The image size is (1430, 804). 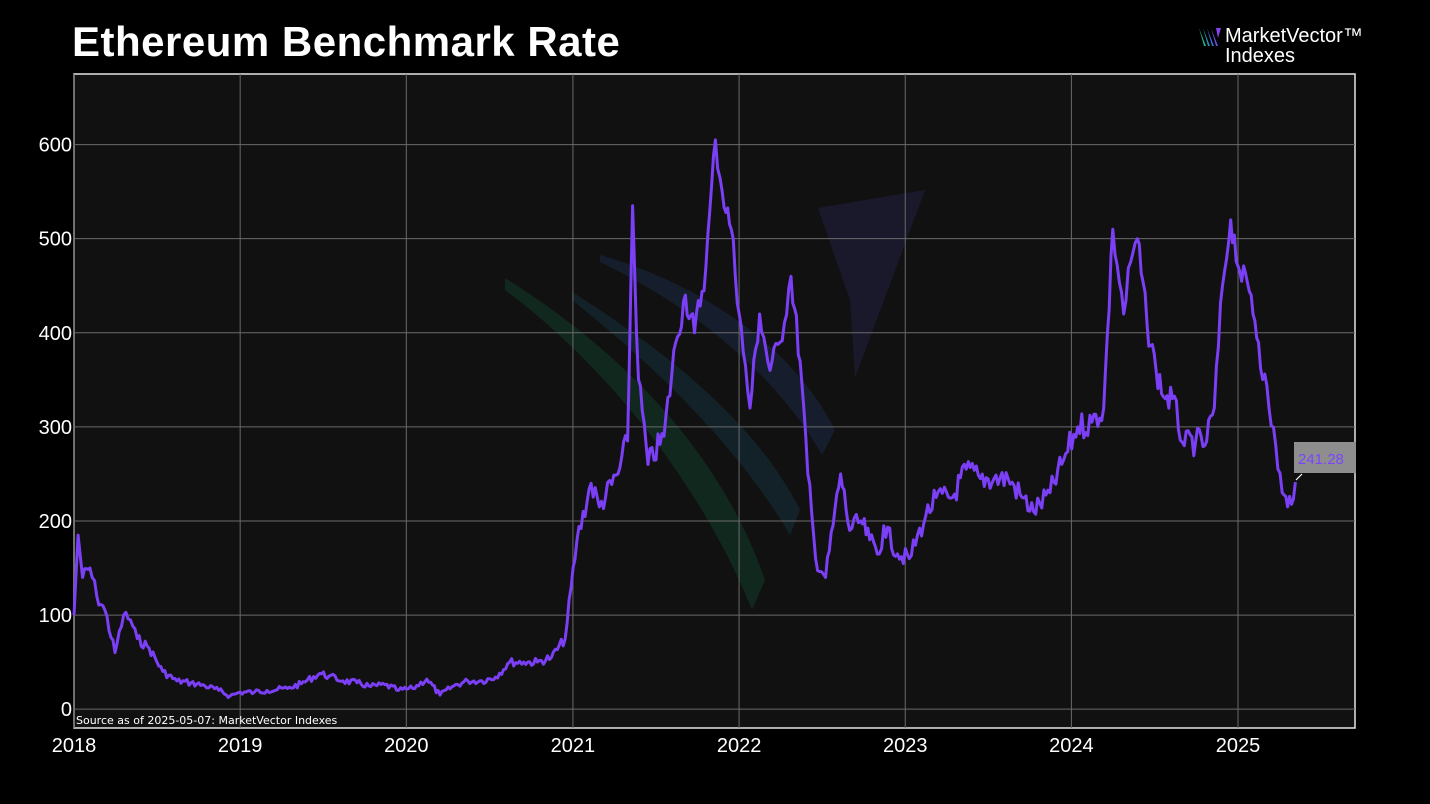 What do you see at coordinates (1299, 477) in the screenshot?
I see `last-value-pointer` at bounding box center [1299, 477].